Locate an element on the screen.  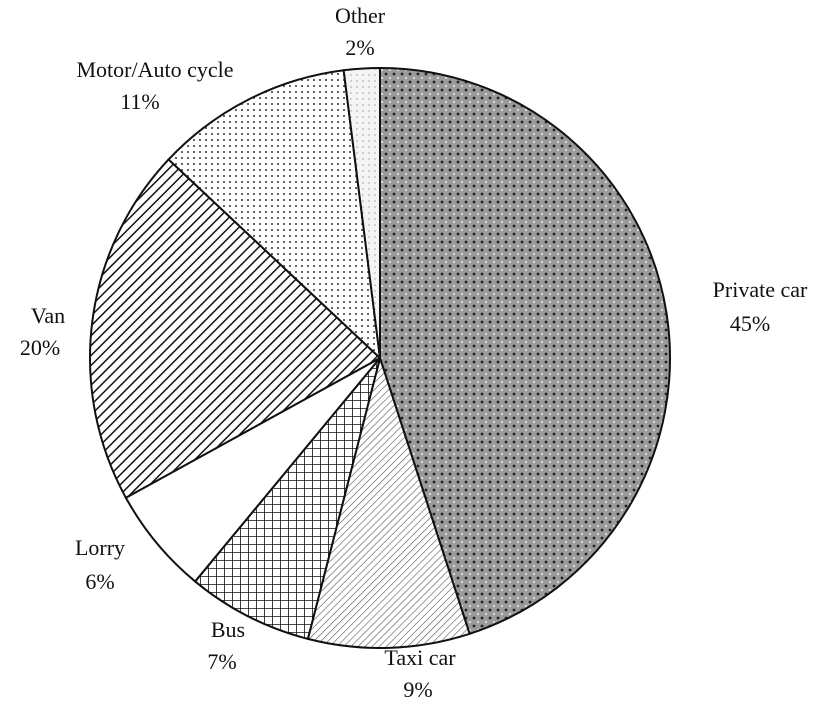
slice-value-label: 45% is located at coordinates (750, 323).